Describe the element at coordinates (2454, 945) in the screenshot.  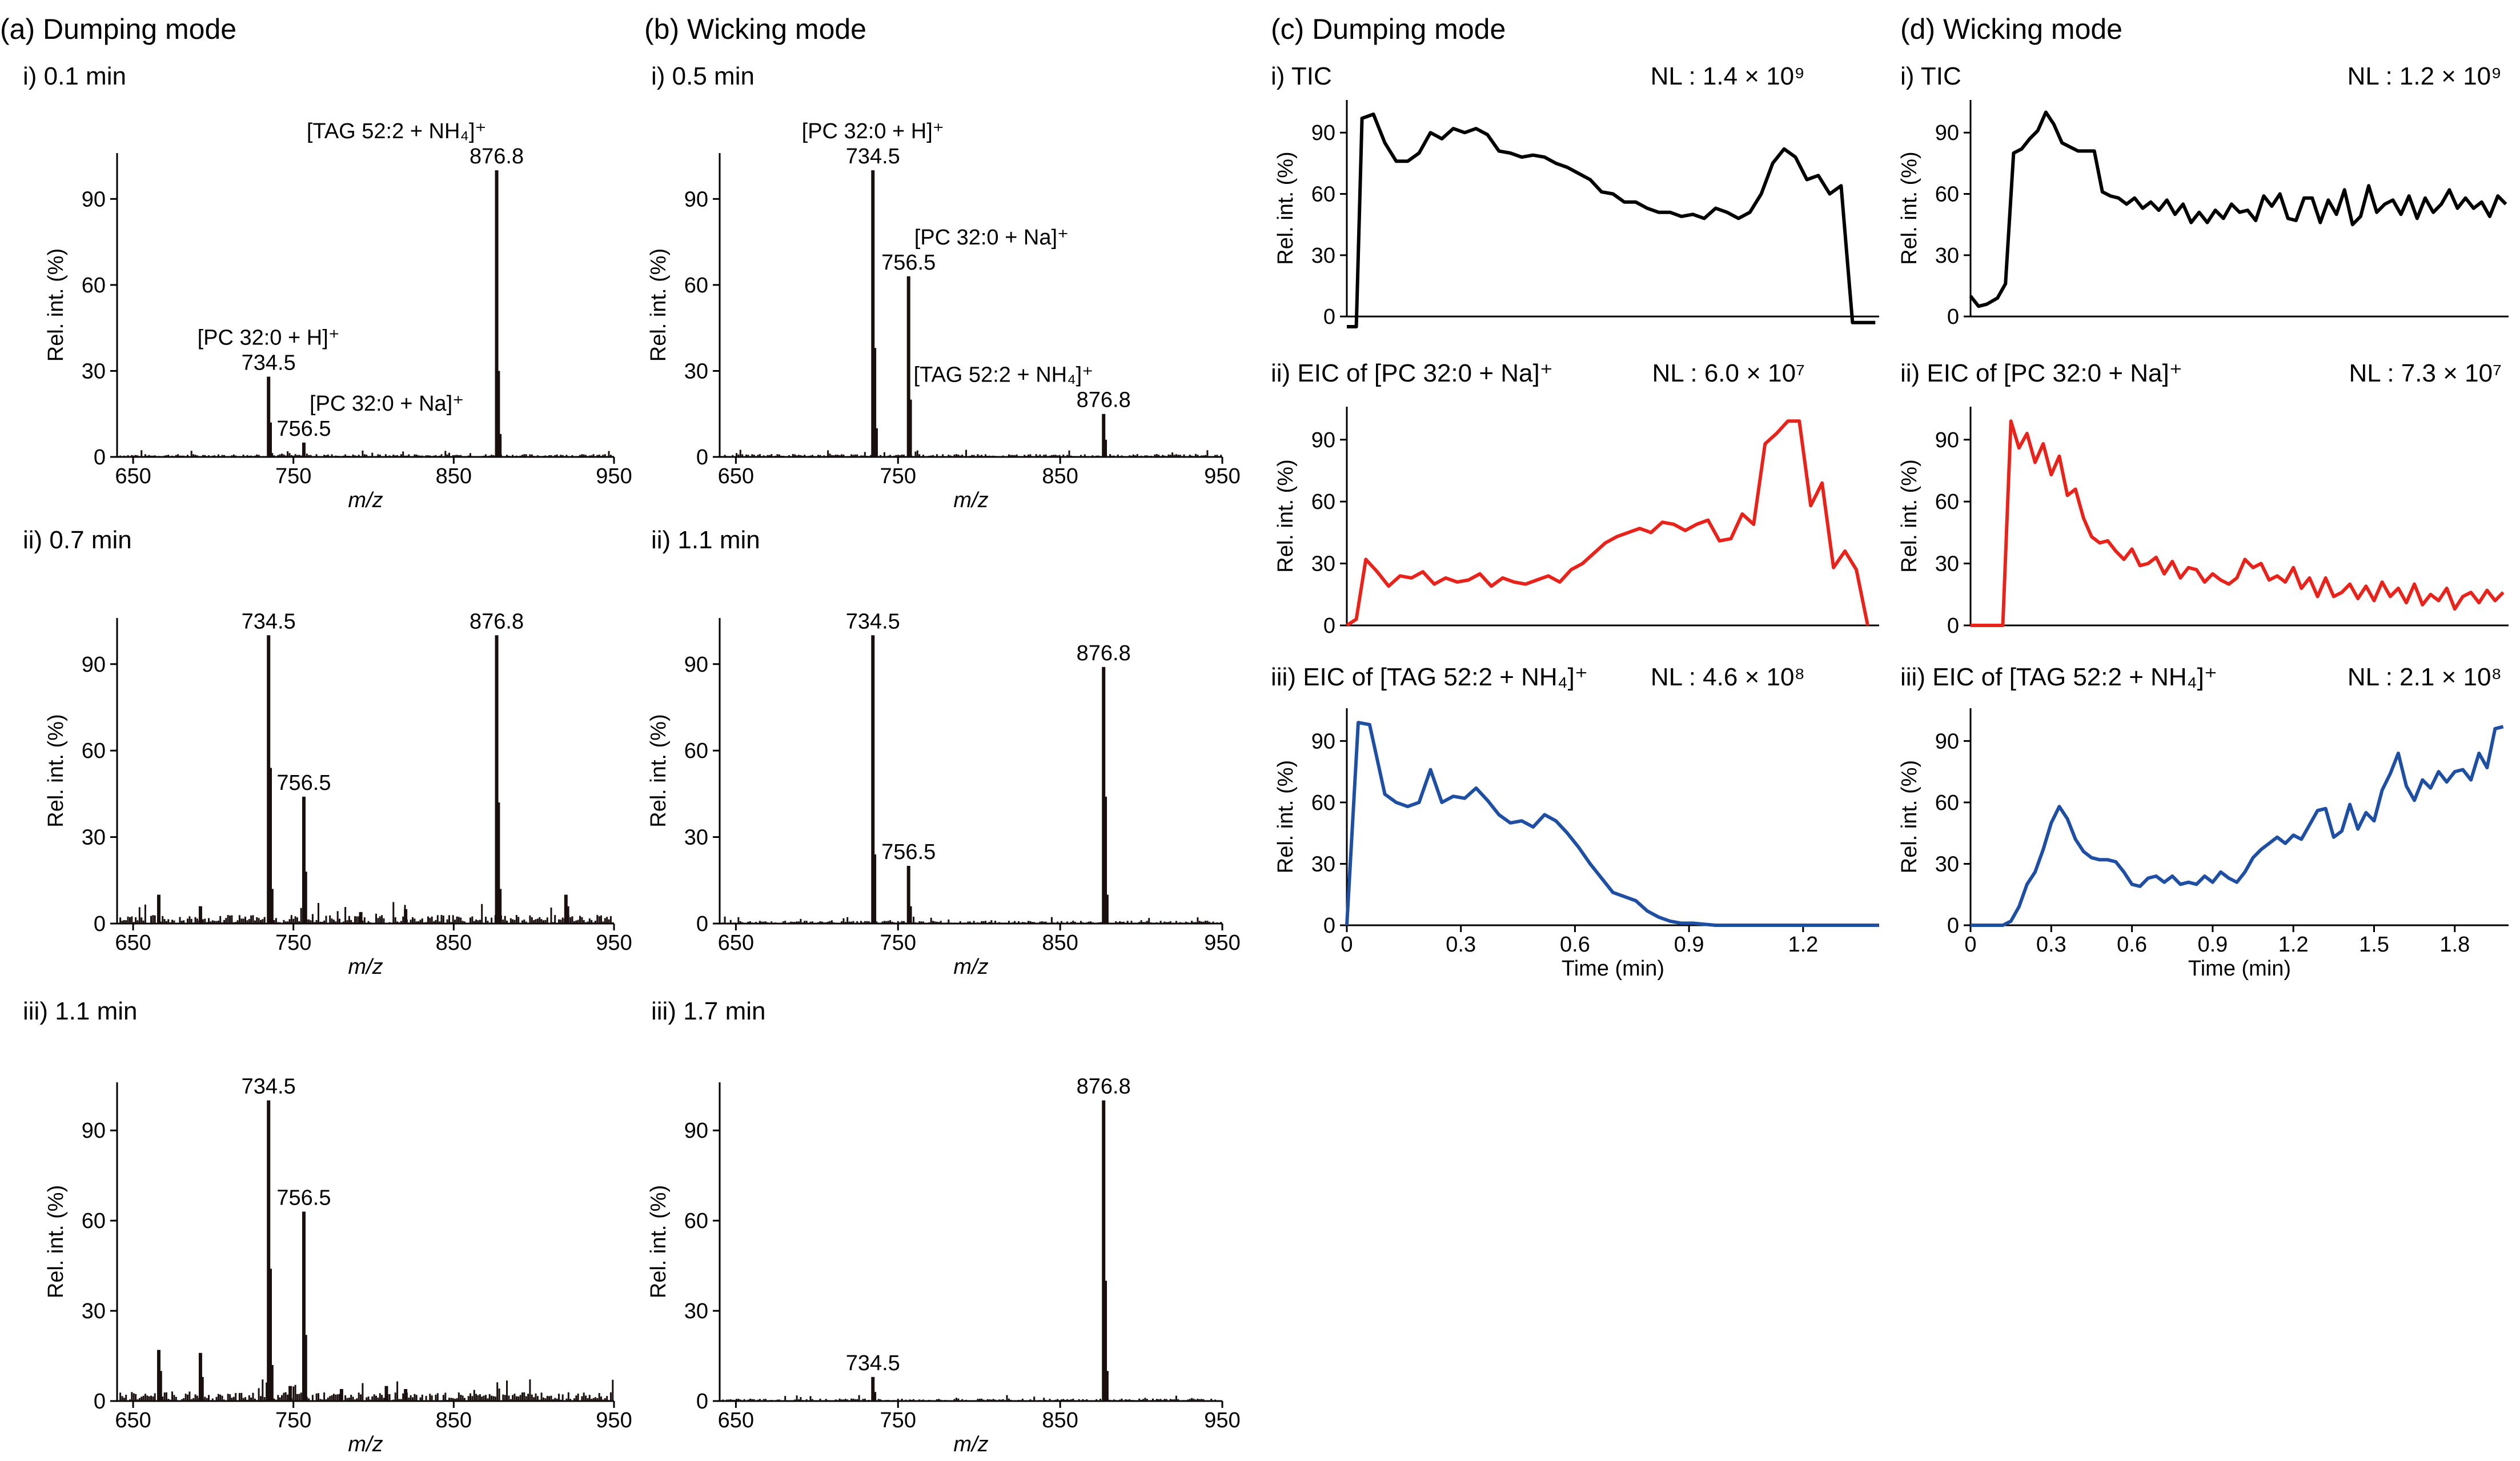
I see `x-tick-label: 1.8` at that location.